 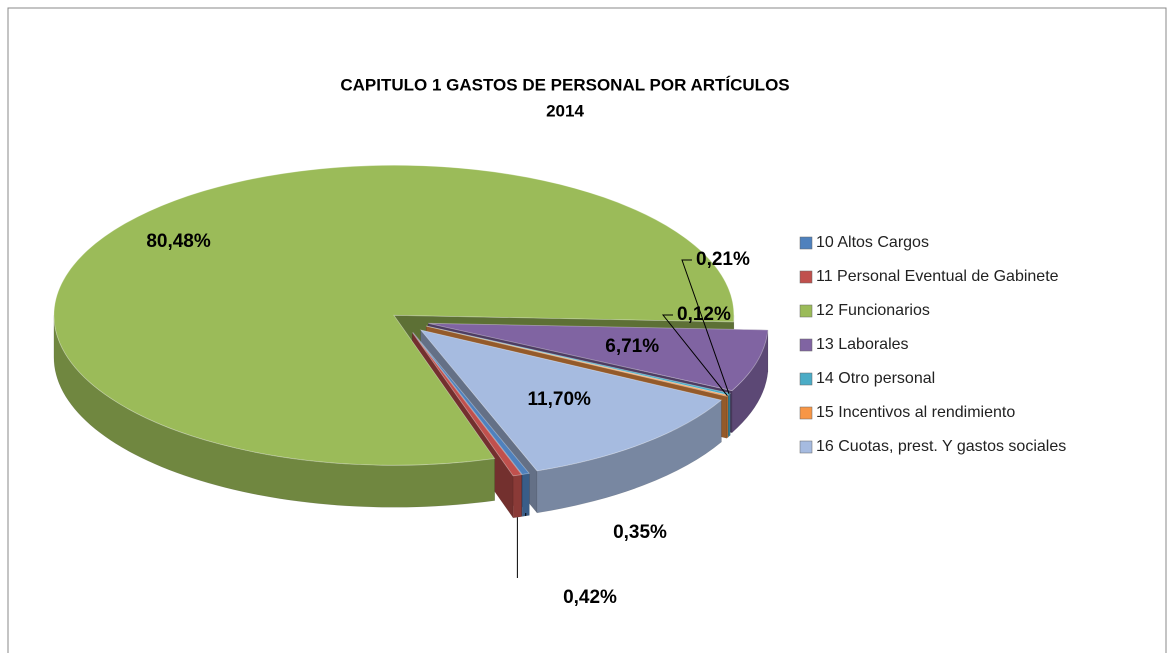 I want to click on legend-label: 15 Incentivos al rendimiento, so click(x=915, y=412).